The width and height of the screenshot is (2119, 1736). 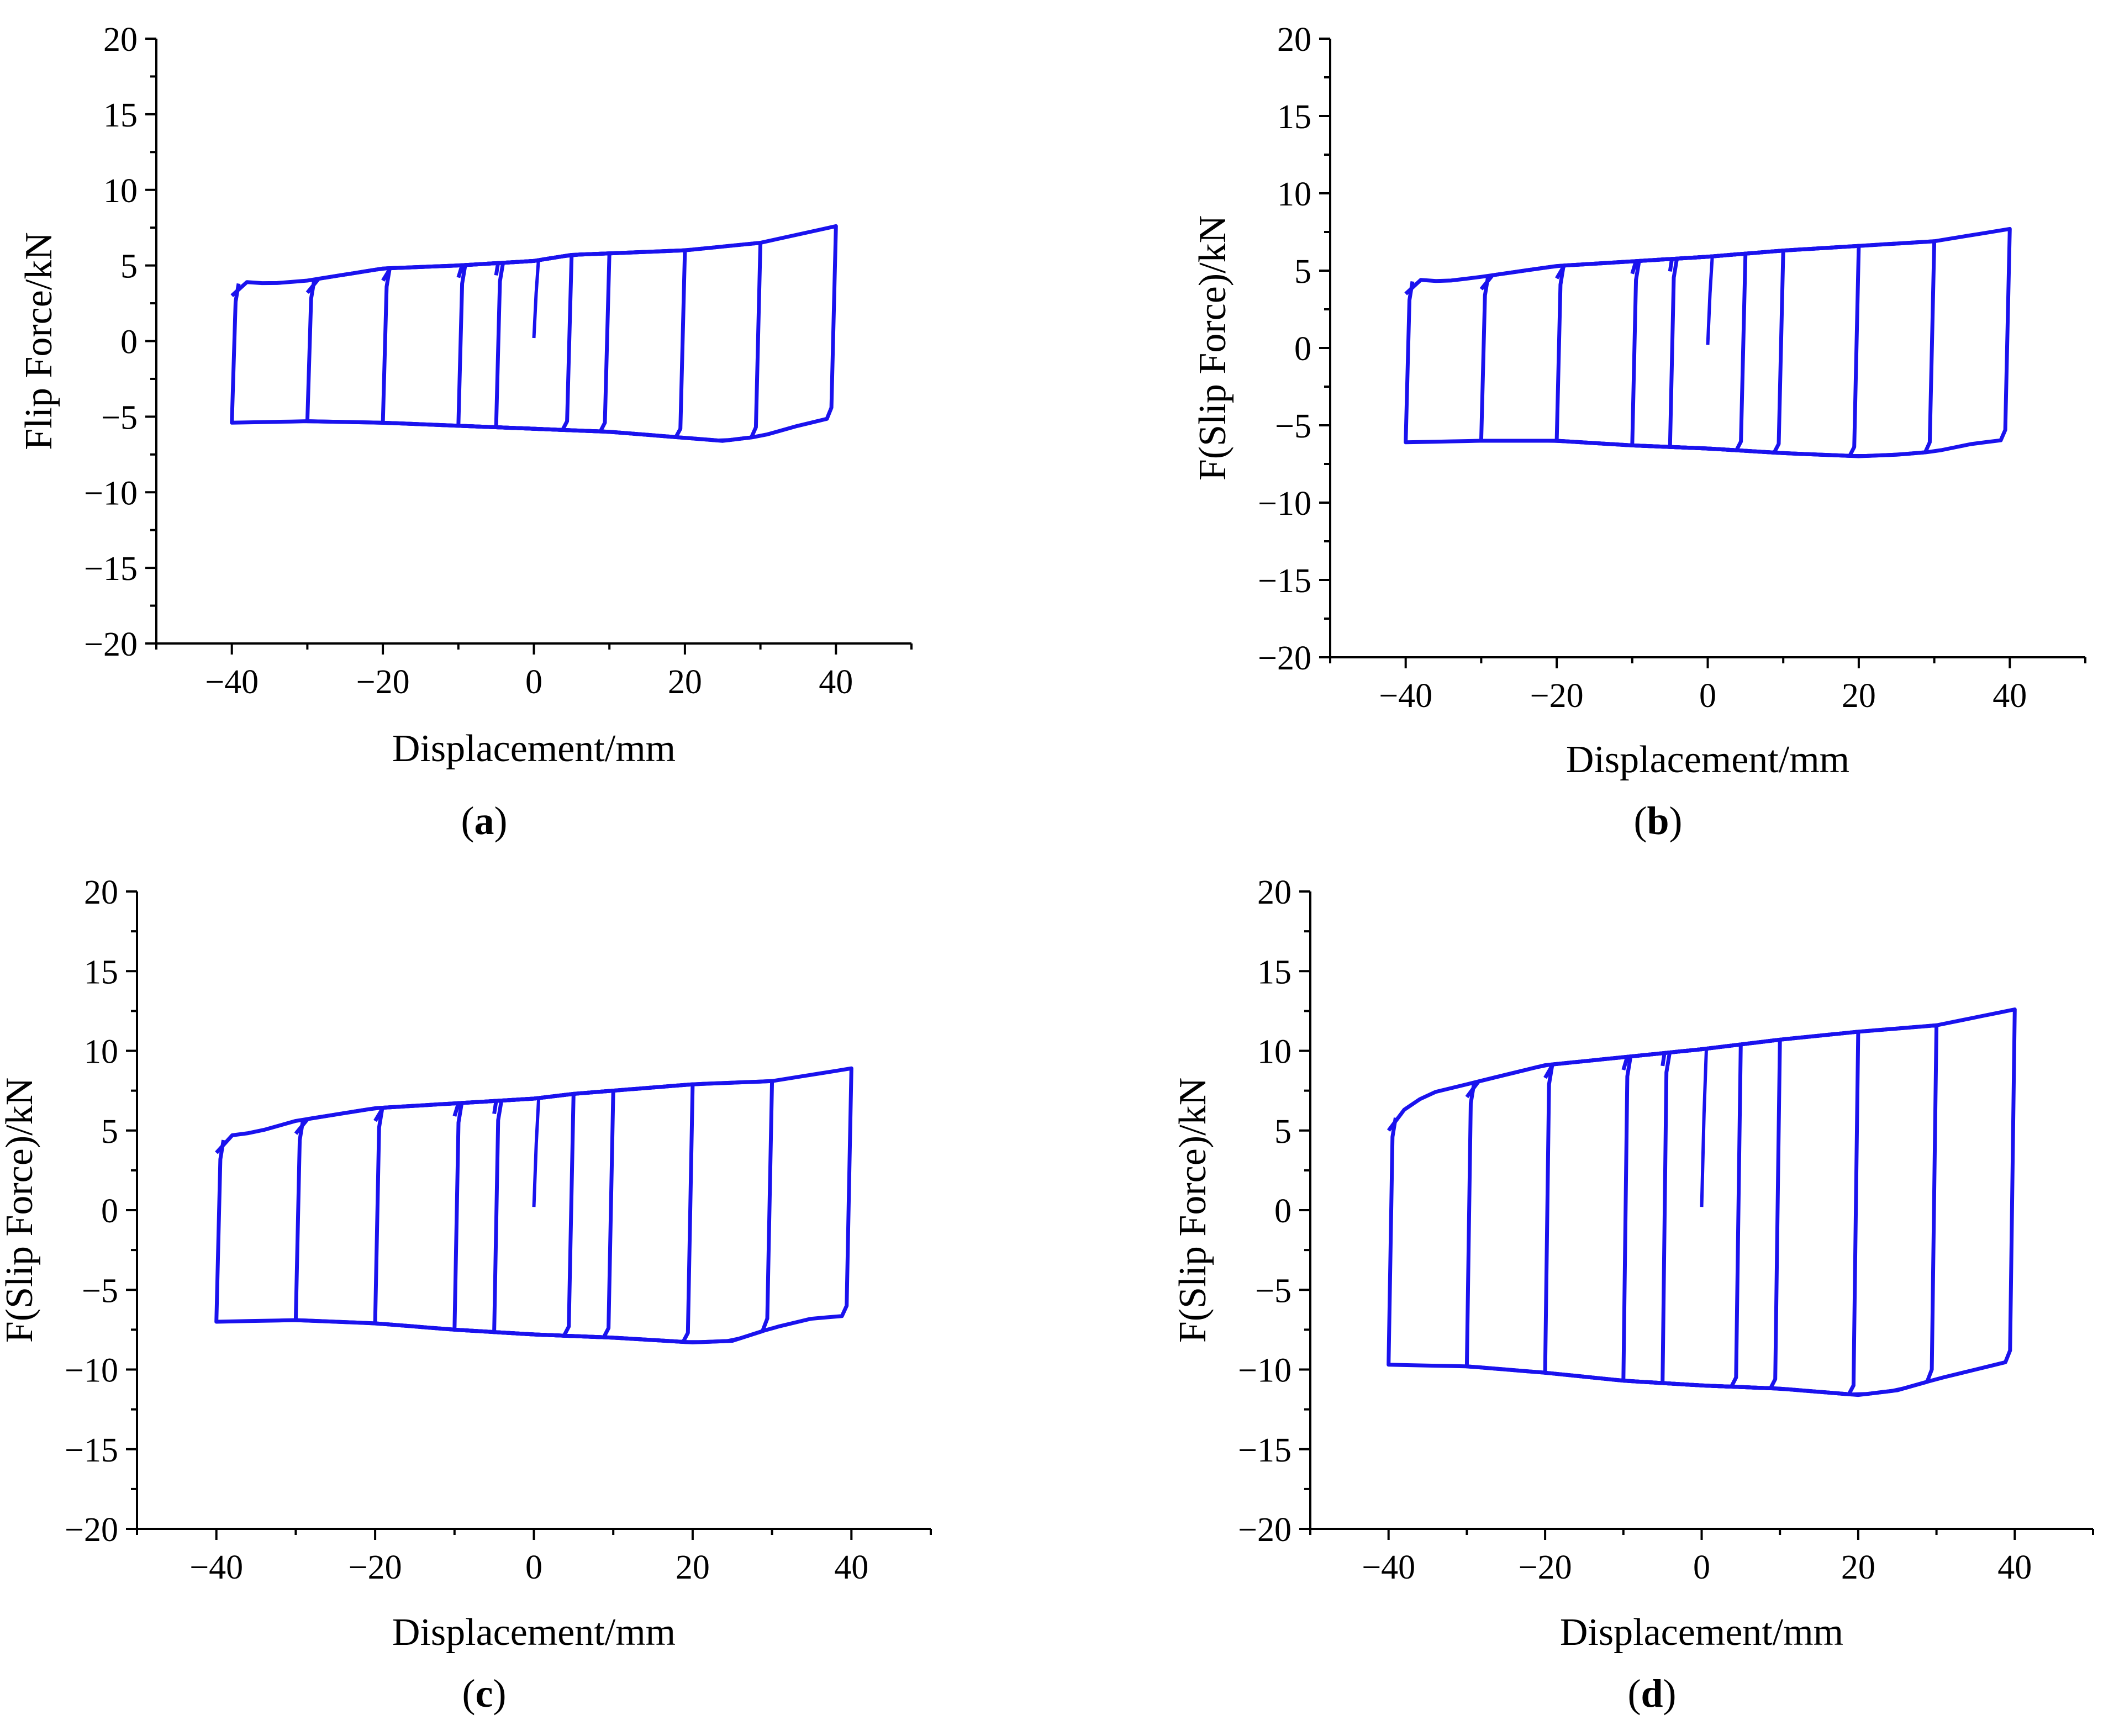 I want to click on caption: (d), so click(x=1651, y=1693).